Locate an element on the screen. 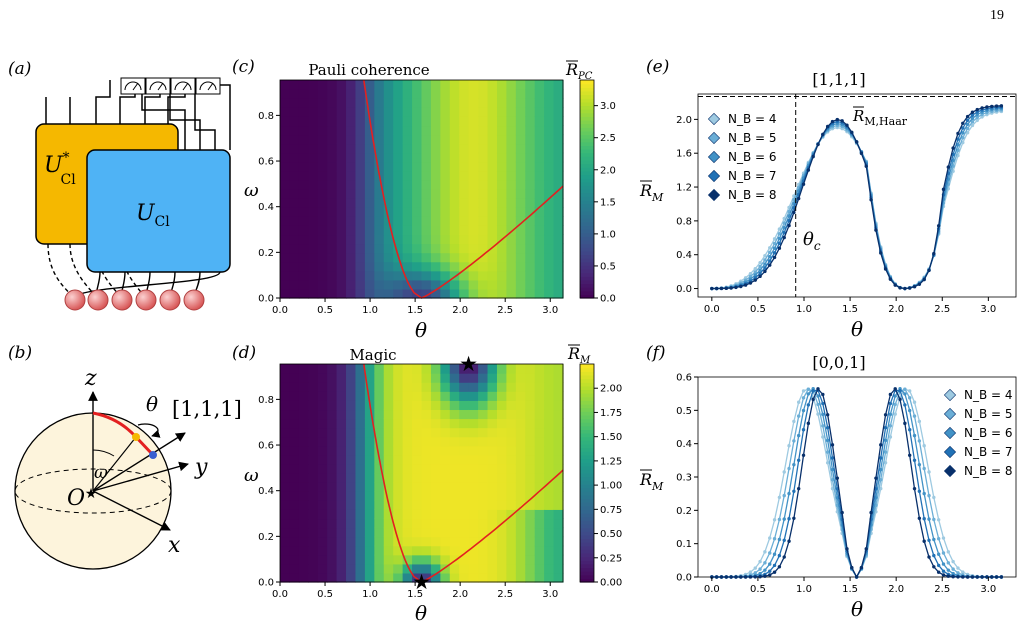 The image size is (1028, 631). x-axis-label-d: θ is located at coordinates (421, 613).